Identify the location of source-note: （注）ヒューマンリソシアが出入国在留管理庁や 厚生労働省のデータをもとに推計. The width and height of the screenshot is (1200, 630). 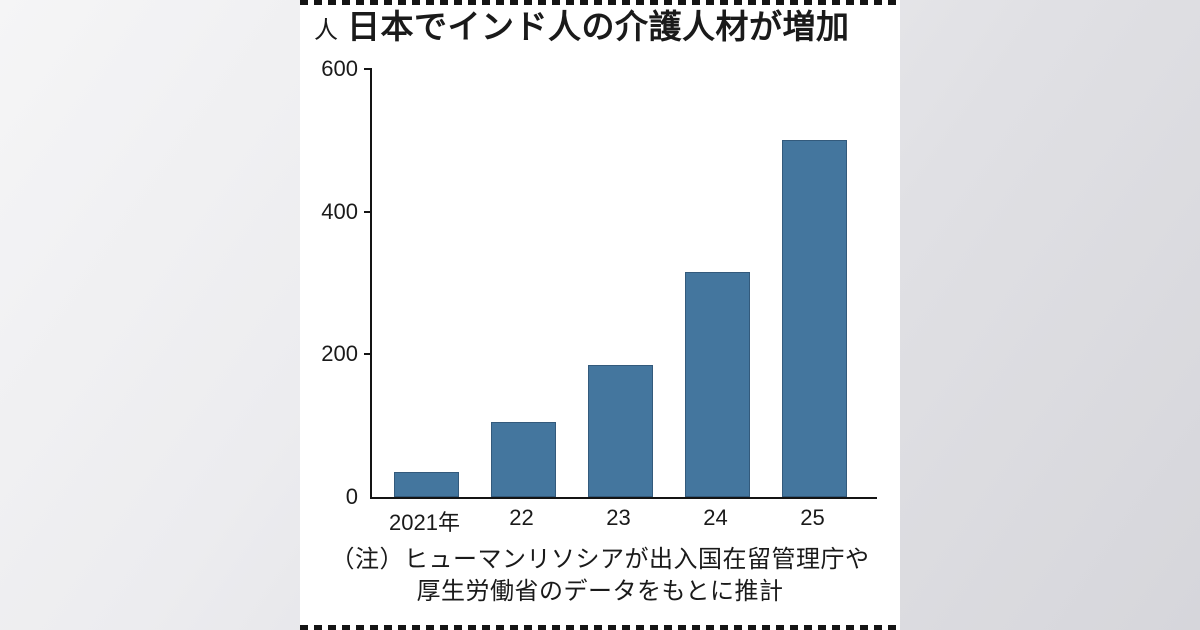
(600, 576).